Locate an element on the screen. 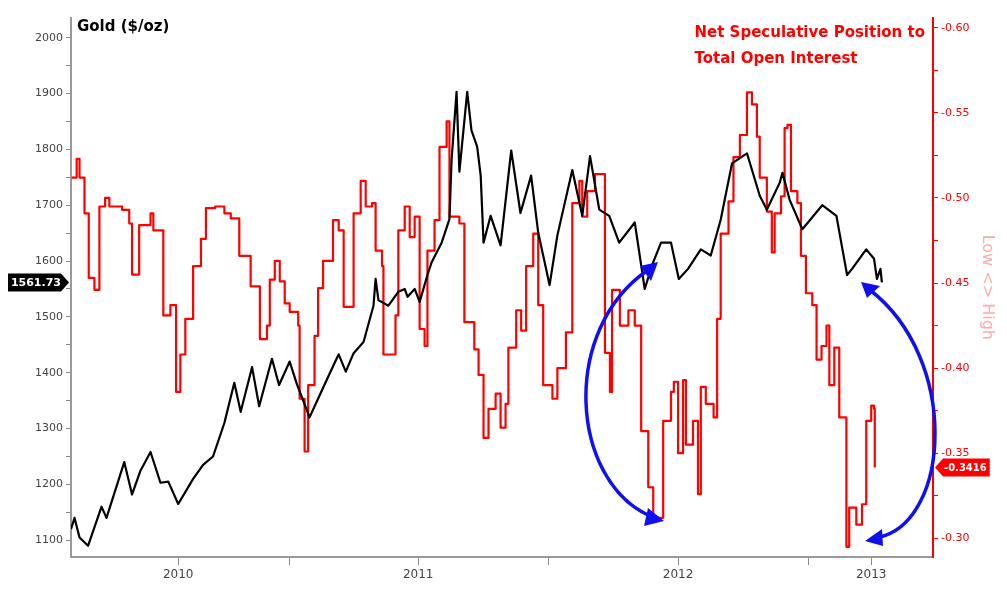 Image resolution: width=1007 pixels, height=594 pixels. y-tick-label: 1400 is located at coordinates (49, 372).